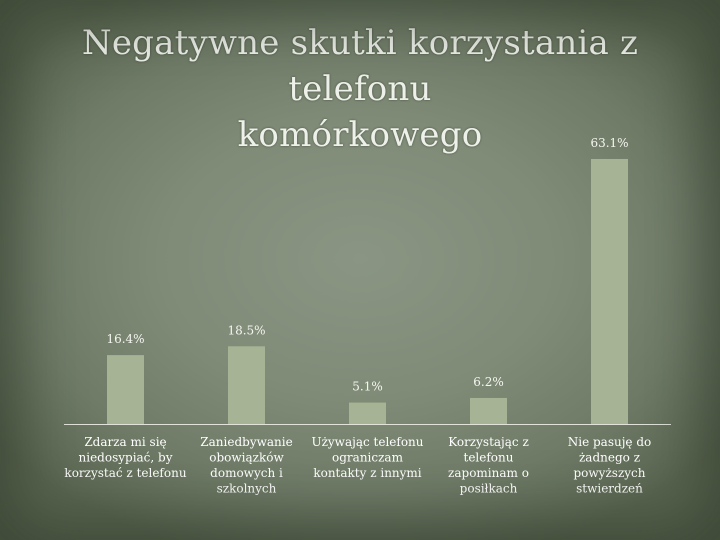 The width and height of the screenshot is (720, 540). I want to click on title-line-2: komórkowego, so click(360, 135).